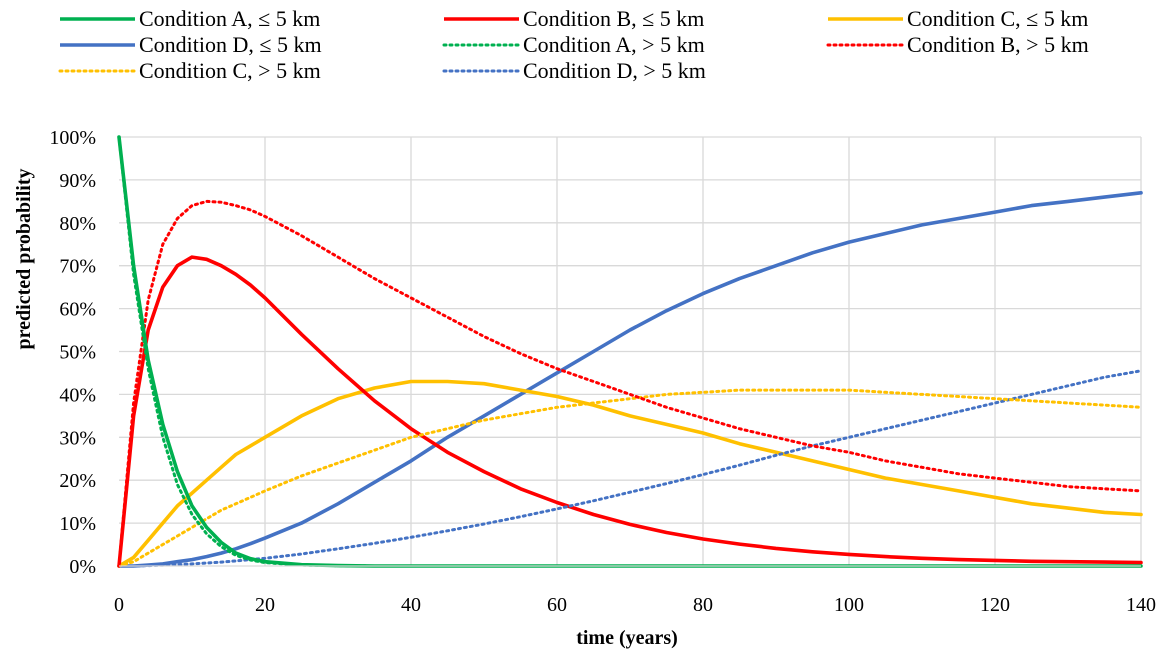  I want to click on legend-label: Condition B, ≤ 5 km, so click(613, 18).